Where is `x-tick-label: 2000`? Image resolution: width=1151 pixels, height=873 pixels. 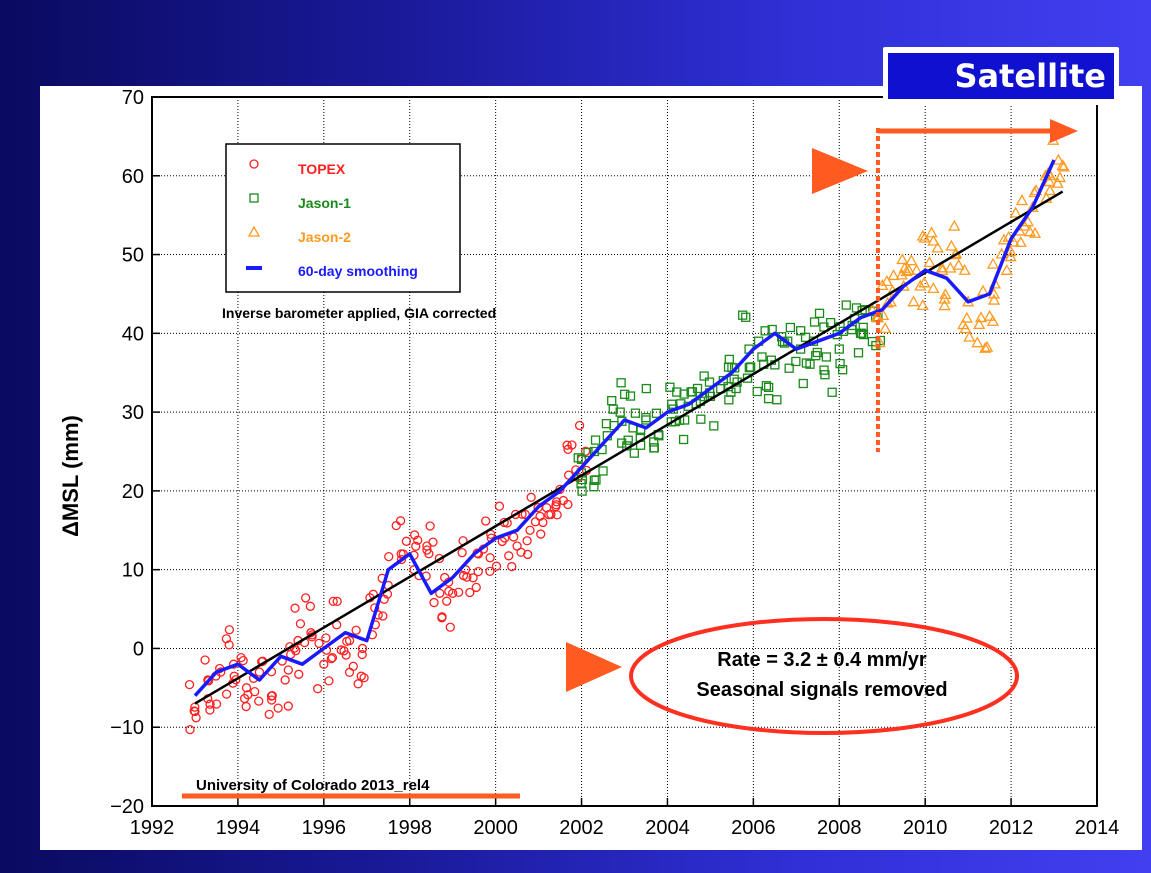 x-tick-label: 2000 is located at coordinates (495, 828).